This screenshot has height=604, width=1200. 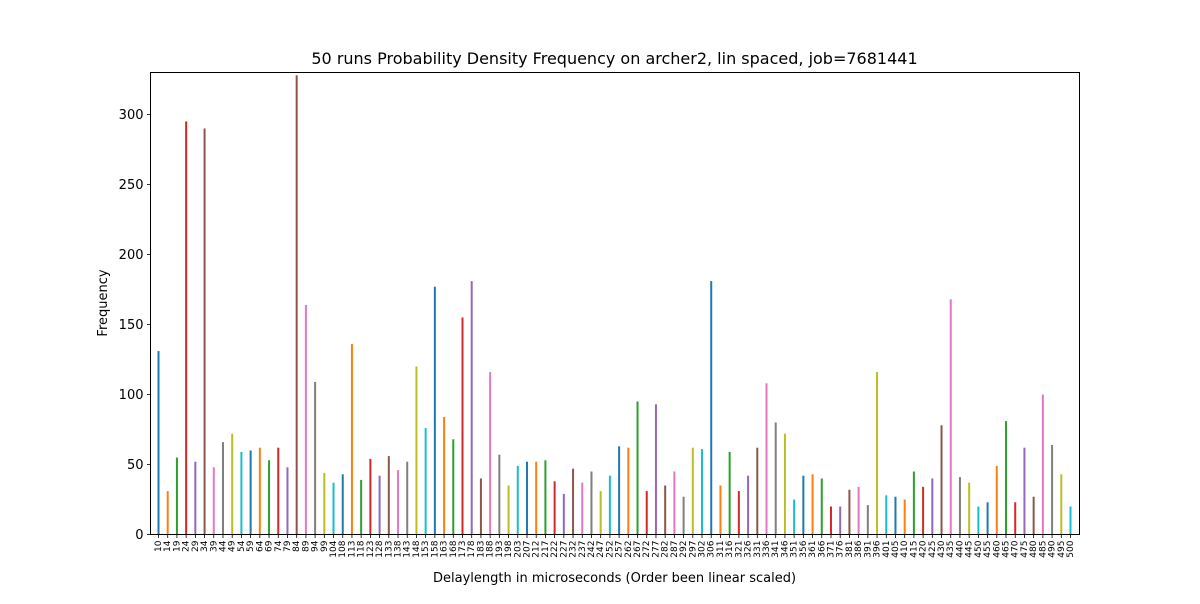 What do you see at coordinates (472, 548) in the screenshot?
I see `x-tick-label: 178` at bounding box center [472, 548].